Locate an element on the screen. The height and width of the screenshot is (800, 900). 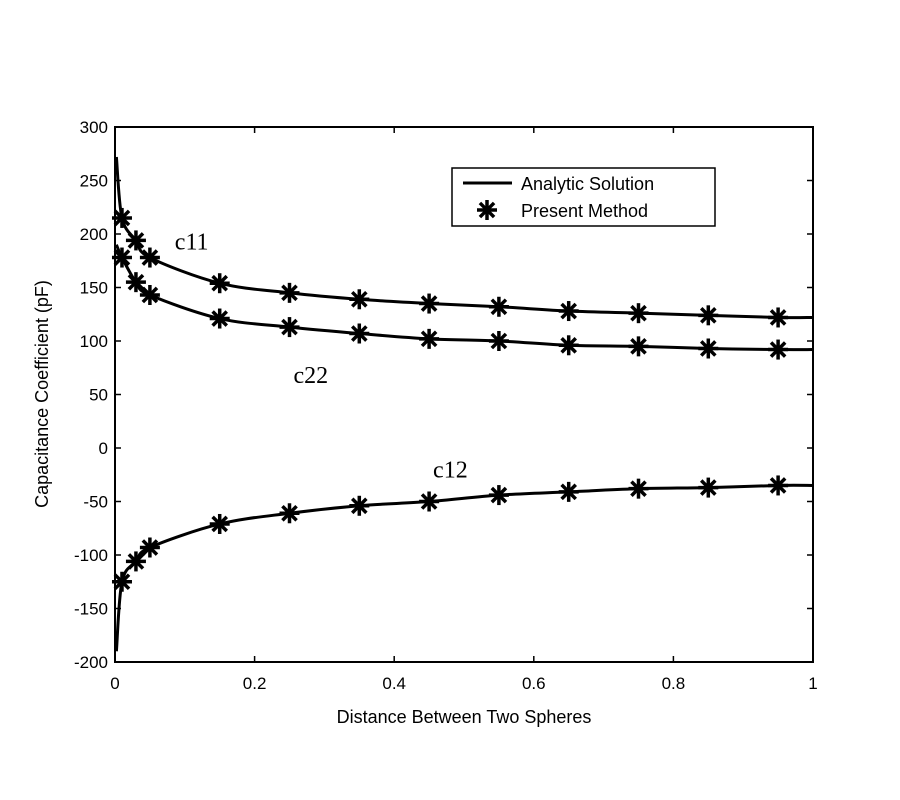
x-tick-label: 1 is located at coordinates (812, 683).